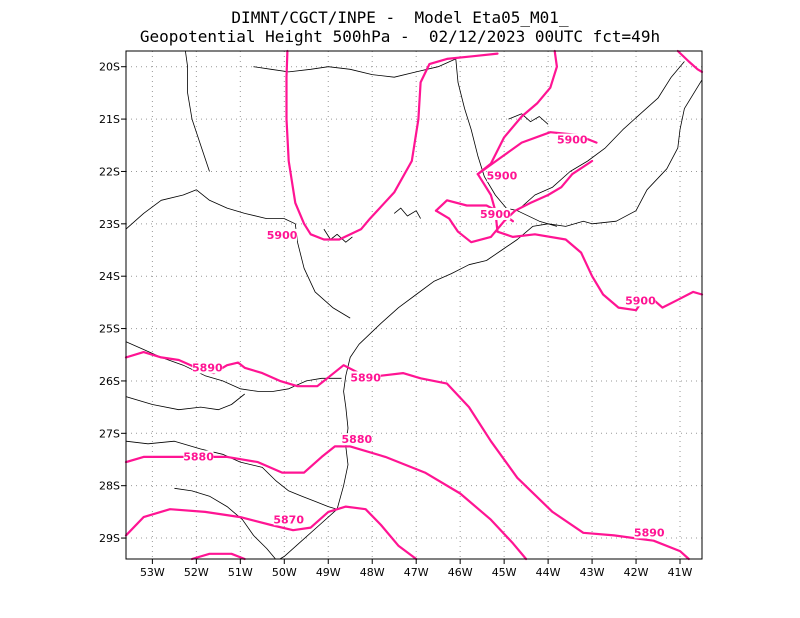 This screenshot has height=618, width=800. I want to click on tick-label-lat: 25S, so click(109, 329).